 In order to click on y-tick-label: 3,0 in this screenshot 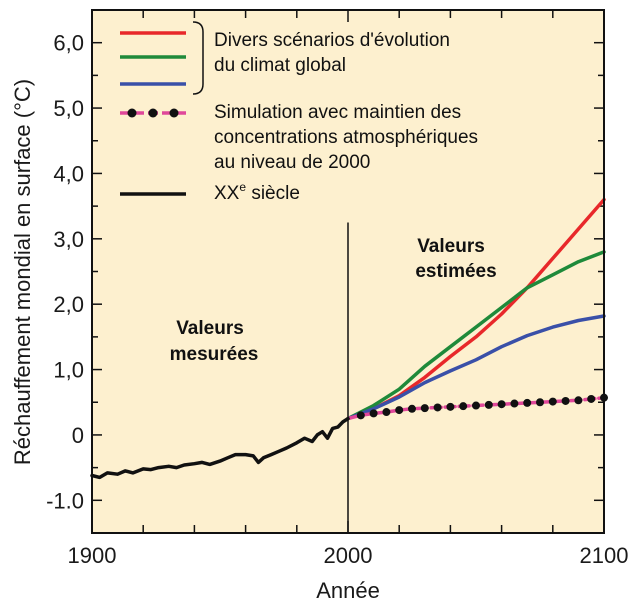, I will do `click(68, 239)`.